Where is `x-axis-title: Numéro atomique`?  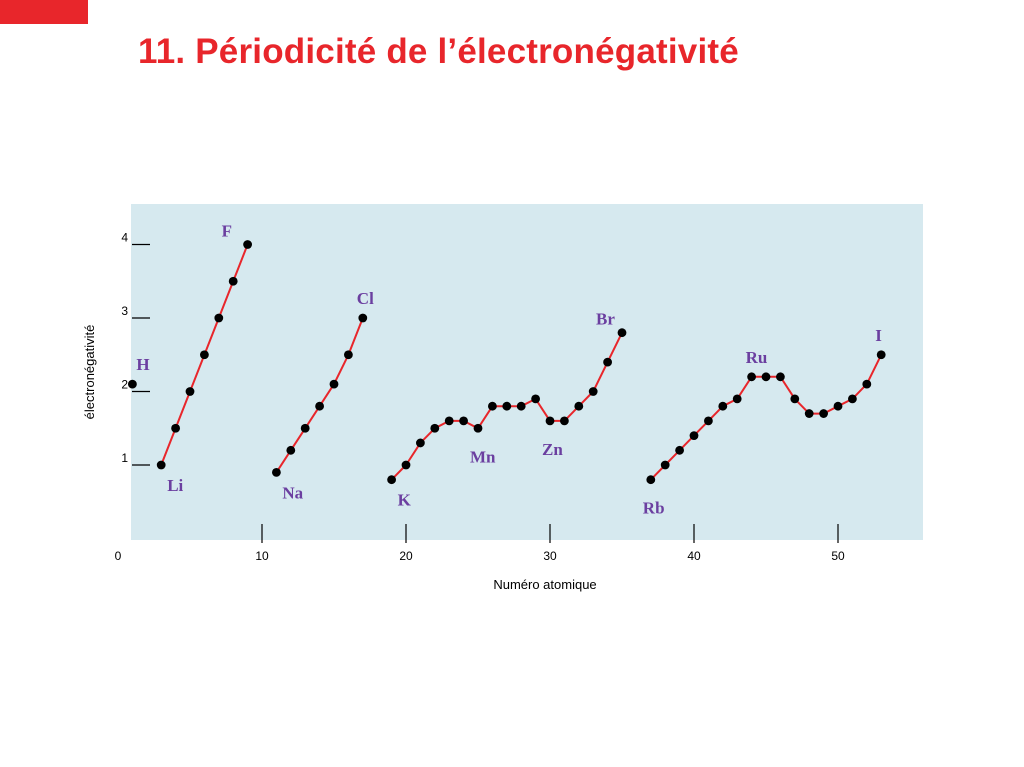 x-axis-title: Numéro atomique is located at coordinates (544, 584).